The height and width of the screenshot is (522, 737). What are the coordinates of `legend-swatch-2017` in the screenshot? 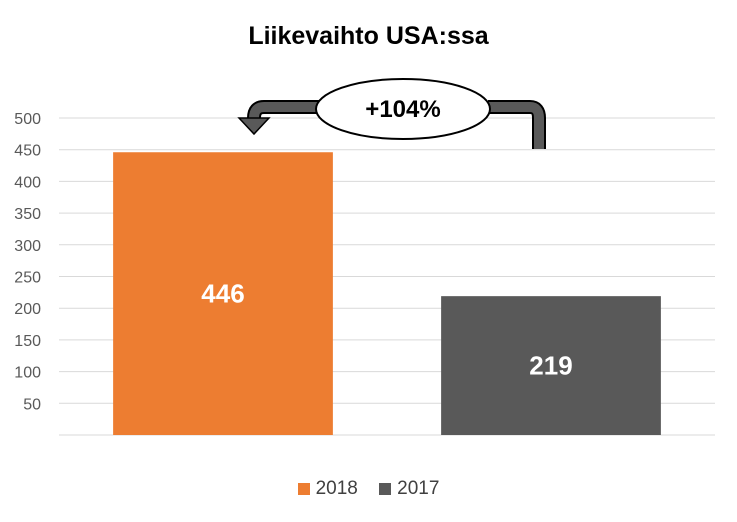 It's located at (385, 489).